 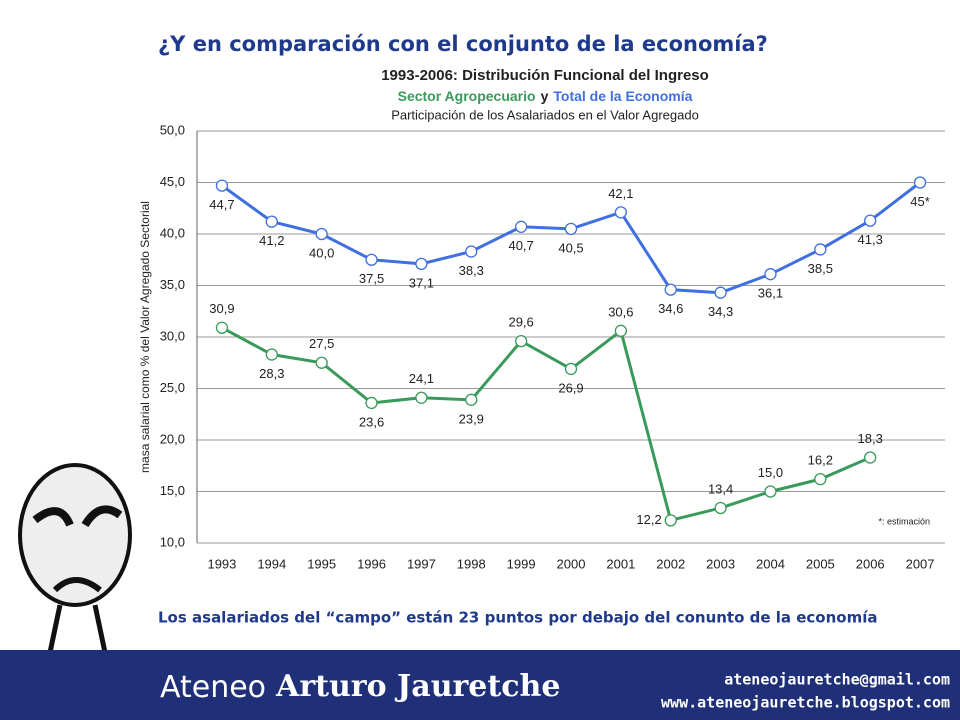 I want to click on y-tick-label: 30,0, so click(x=172, y=335).